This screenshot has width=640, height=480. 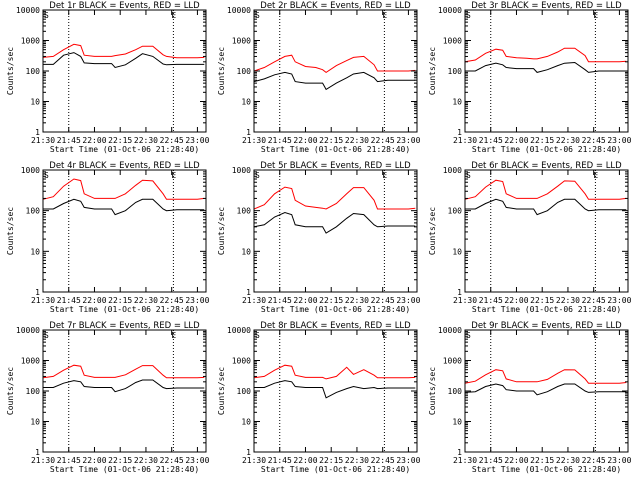 I want to click on chart-title: Det 1r BLACK = Events, RED = LLD, so click(x=124, y=6).